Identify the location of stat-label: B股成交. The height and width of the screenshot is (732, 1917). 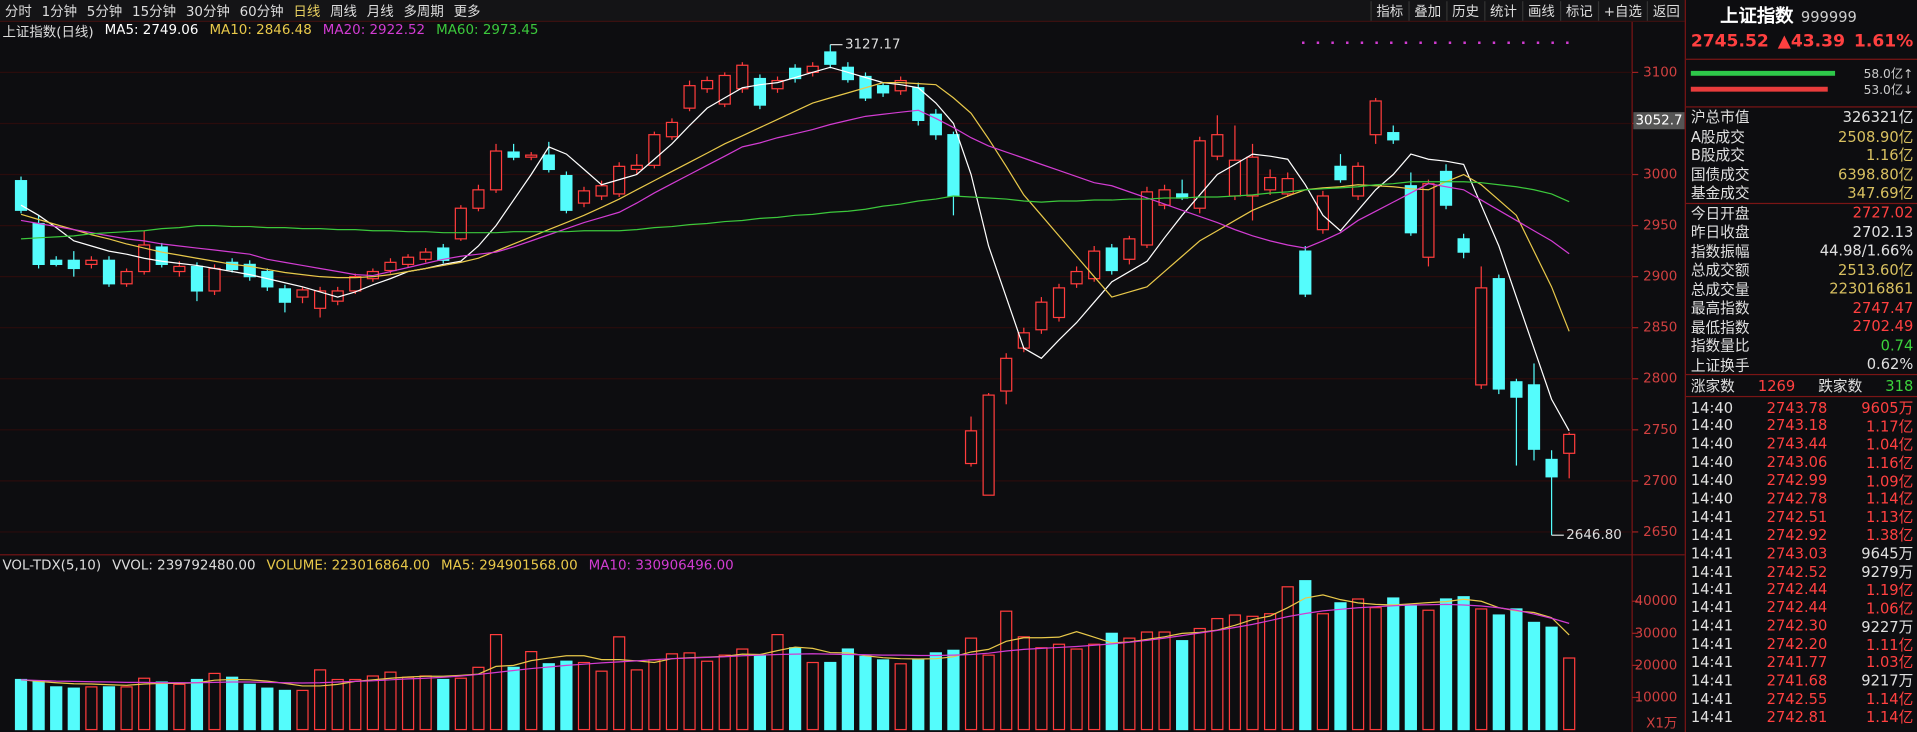
(1717, 155).